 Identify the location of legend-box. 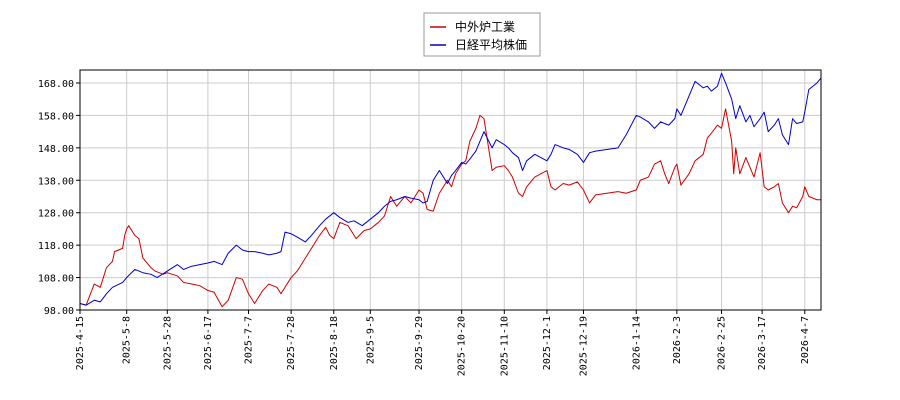
(482, 34).